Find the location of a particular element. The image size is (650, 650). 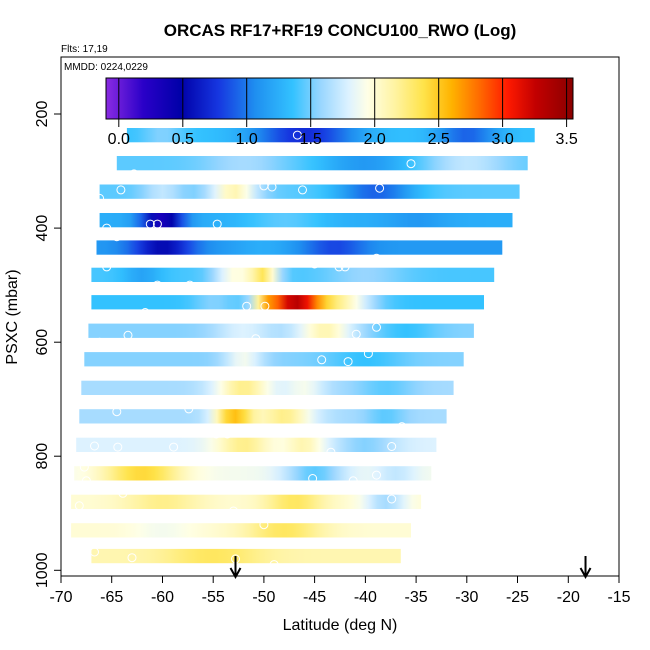

colorbar-tick-label: 0.0 is located at coordinates (119, 139).